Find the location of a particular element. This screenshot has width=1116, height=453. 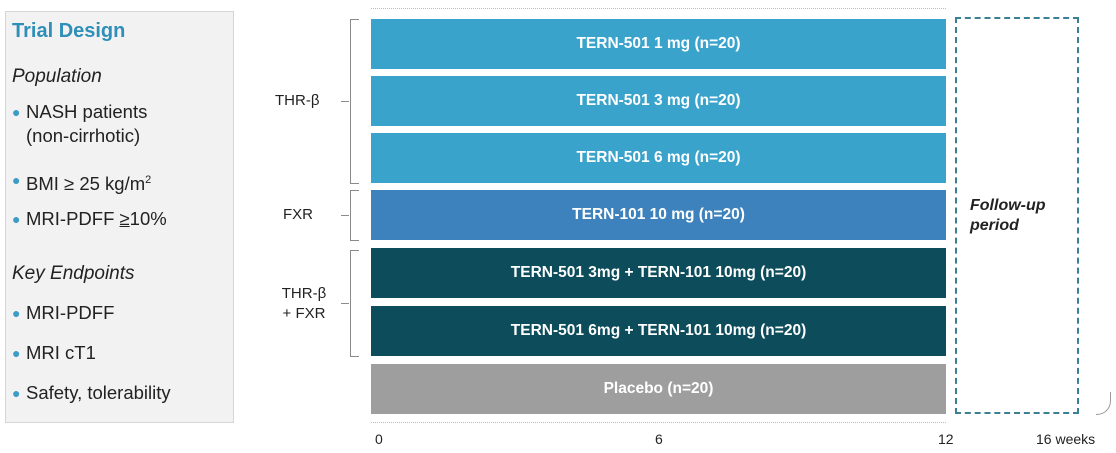

arm-bar-tern501-3mg: TERN-501 3 mg (n=20) is located at coordinates (658, 101).